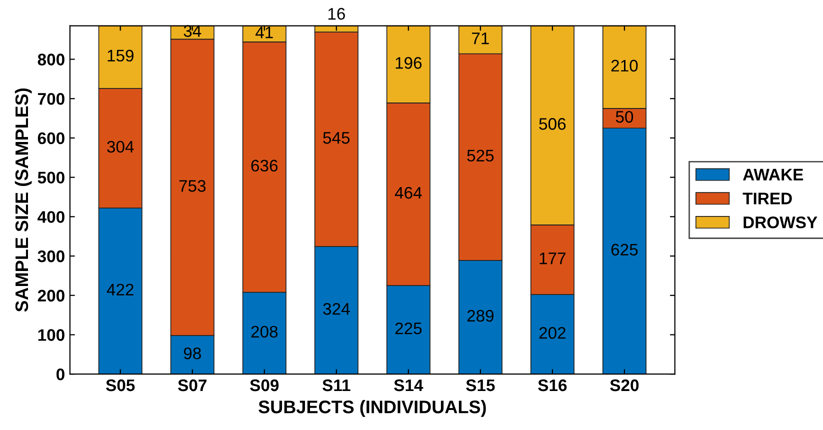 This screenshot has width=823, height=430. What do you see at coordinates (408, 328) in the screenshot?
I see `data-label: 225` at bounding box center [408, 328].